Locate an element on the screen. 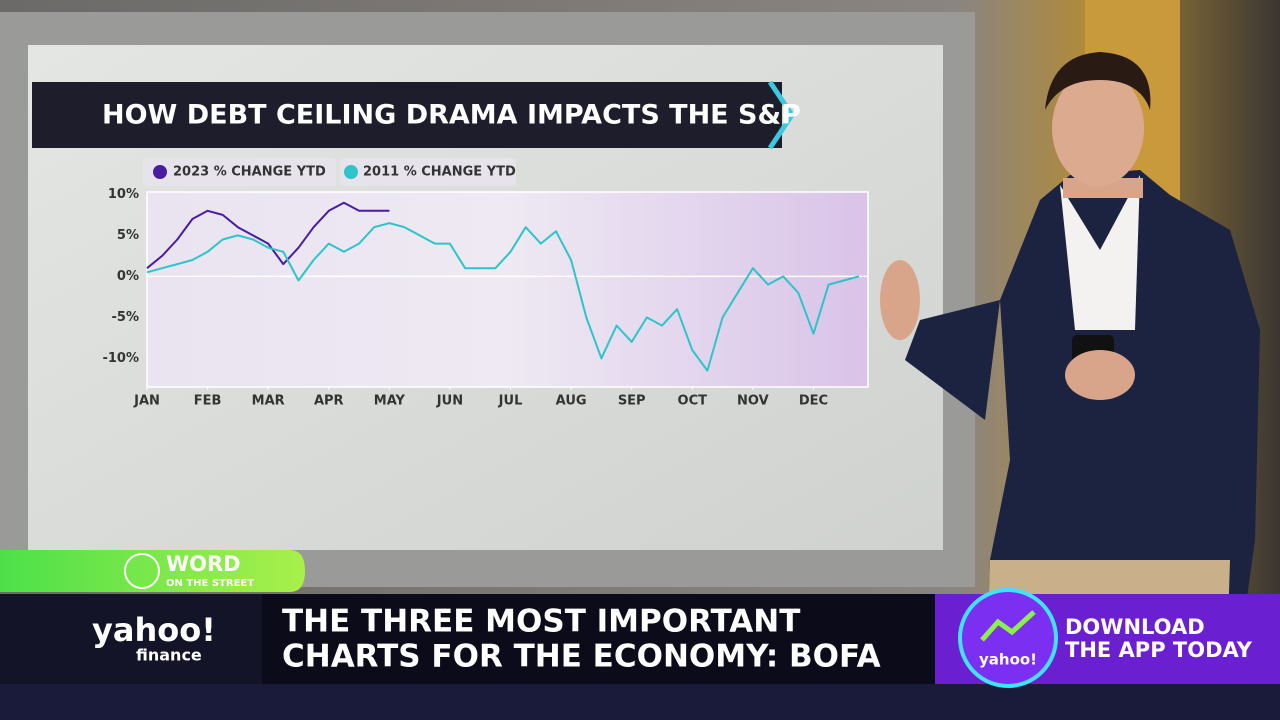 The width and height of the screenshot is (1280, 720). x-tick-label: SEP is located at coordinates (632, 401).